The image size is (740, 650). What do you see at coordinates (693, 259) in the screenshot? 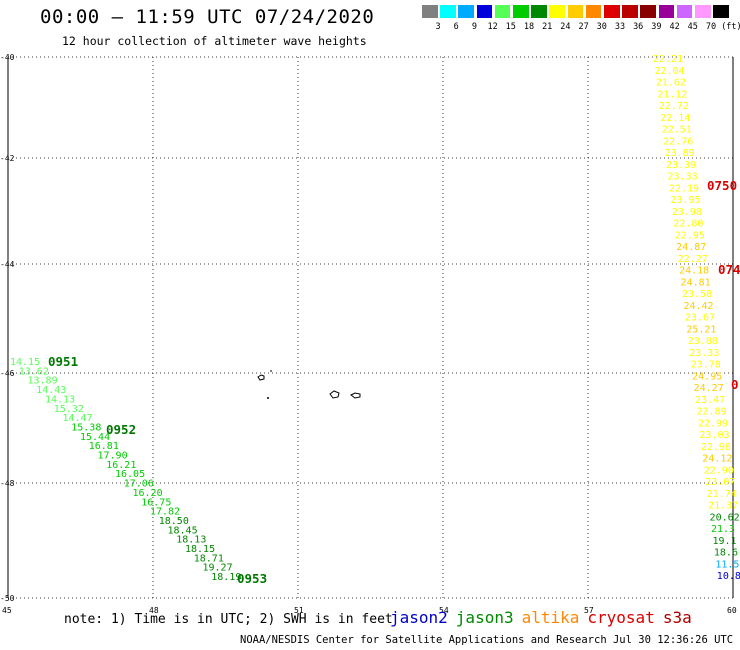
I see `swh-value: 22.27` at bounding box center [693, 259].